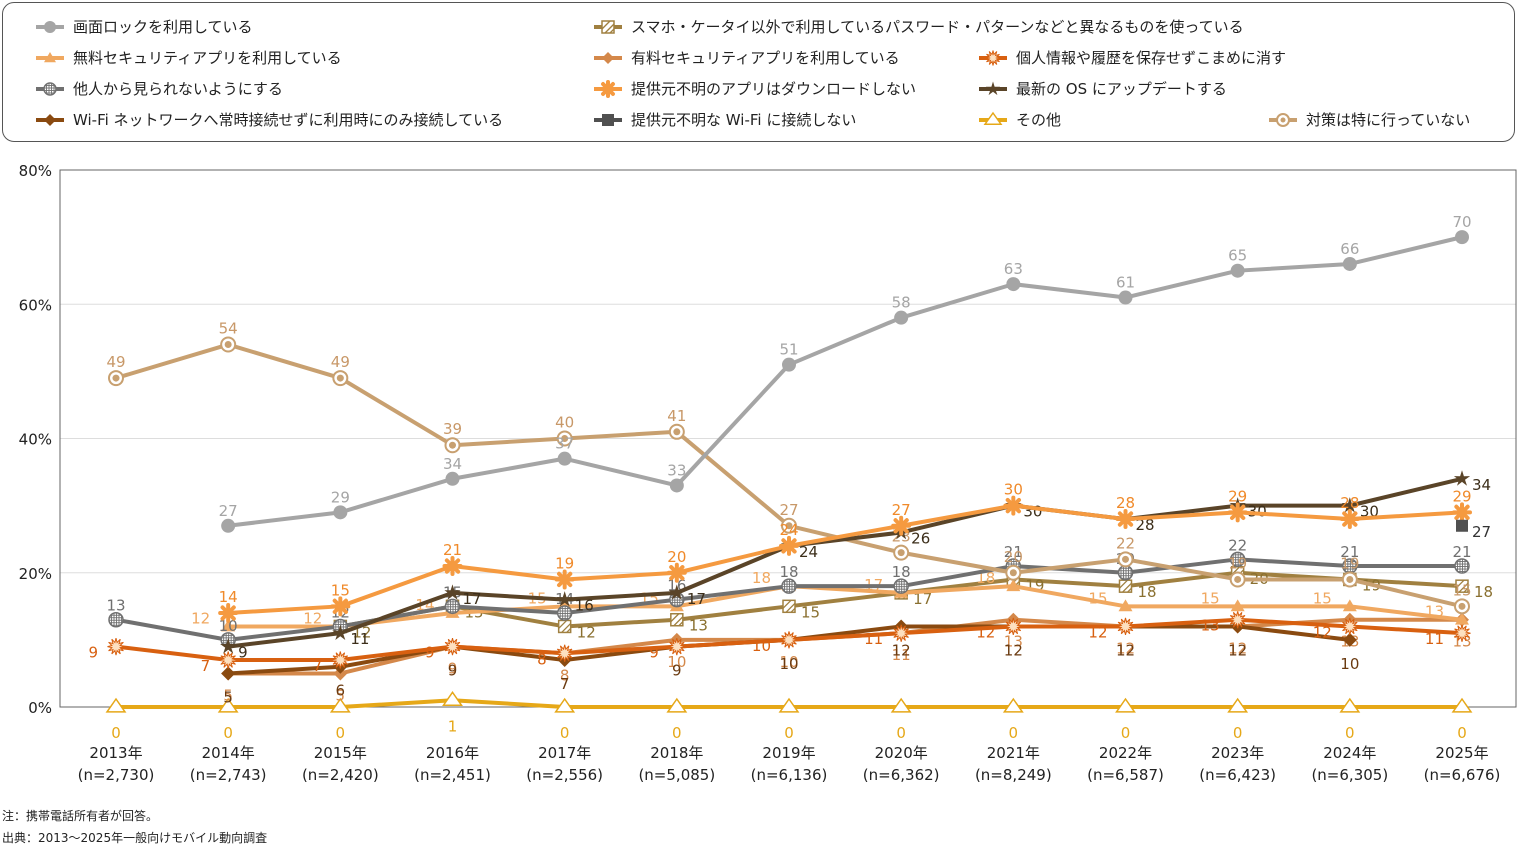 The image size is (1519, 849). I want to click on series-4-data-label: 11, so click(873, 639).